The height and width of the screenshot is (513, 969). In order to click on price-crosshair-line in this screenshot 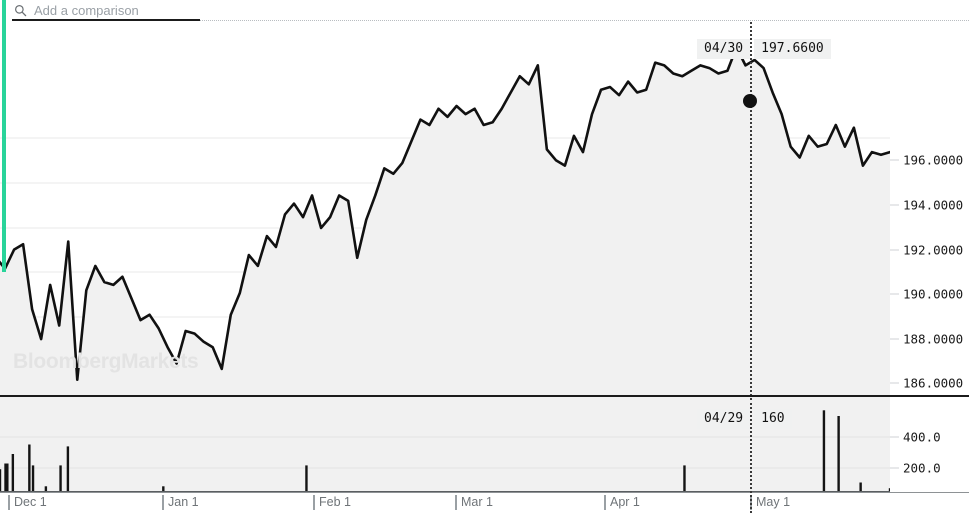, I will do `click(751, 209)`.